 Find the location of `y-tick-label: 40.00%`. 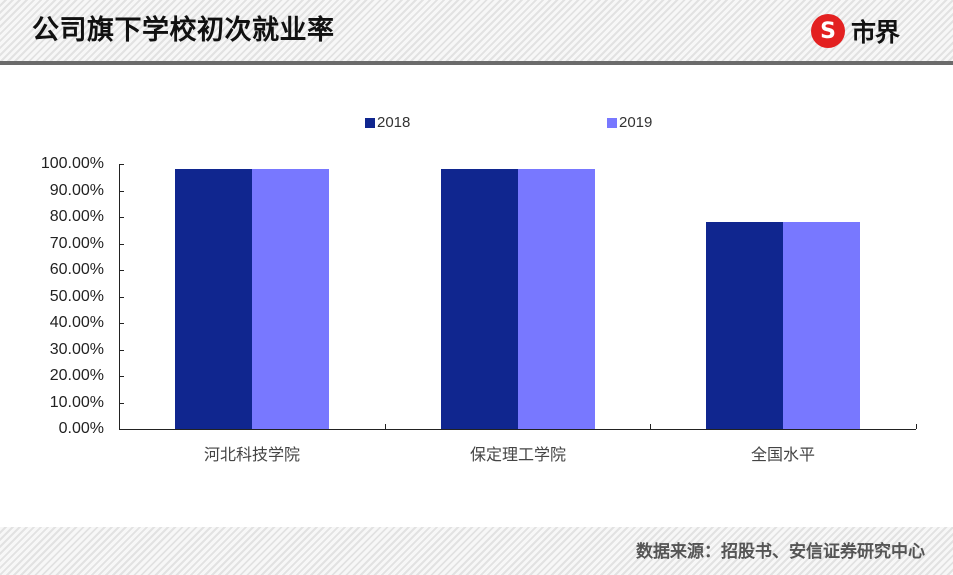

y-tick-label: 40.00% is located at coordinates (76, 322).